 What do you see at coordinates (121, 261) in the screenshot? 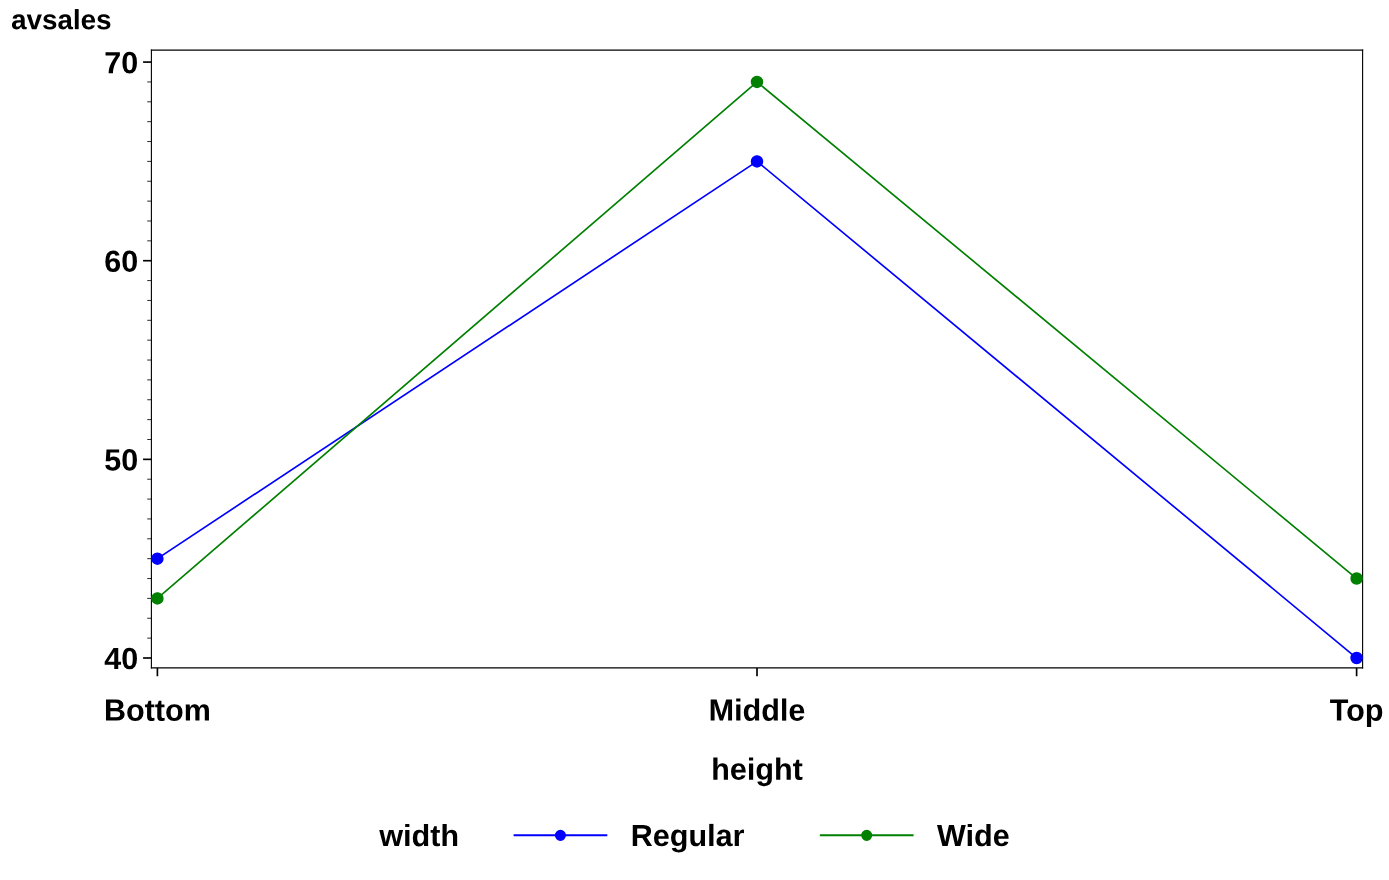
I see `y-tick-label: 60` at bounding box center [121, 261].